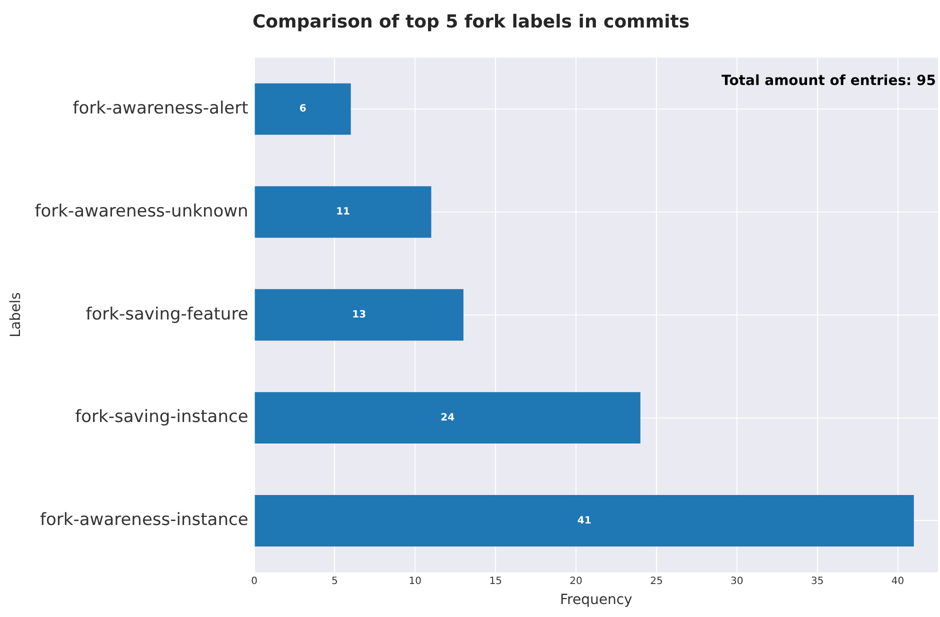  Describe the element at coordinates (167, 314) in the screenshot. I see `y-tick-label: fork-saving-feature` at that location.